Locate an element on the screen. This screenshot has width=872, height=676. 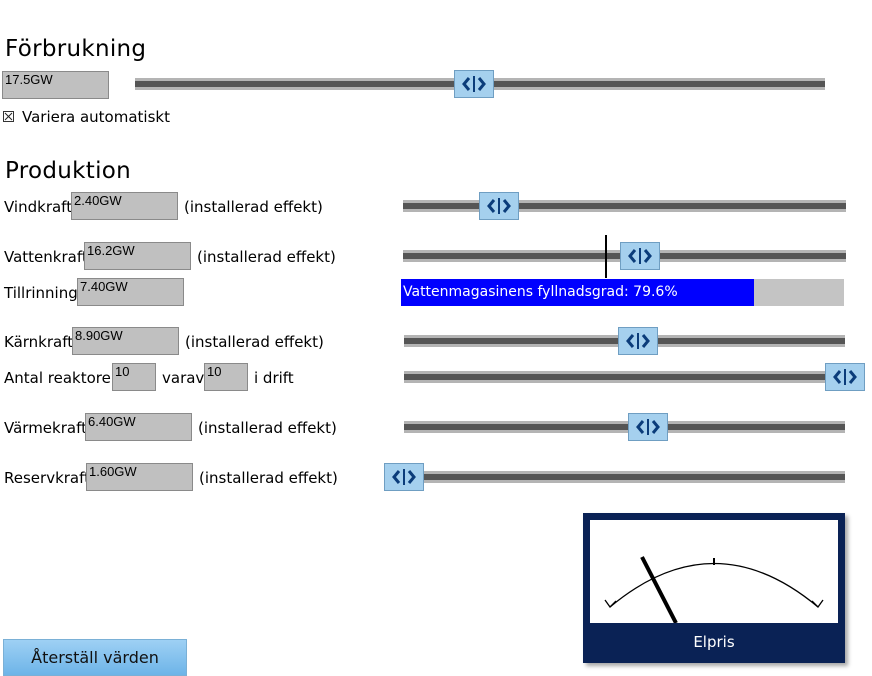
price-meter-label: Elpris is located at coordinates (714, 642).